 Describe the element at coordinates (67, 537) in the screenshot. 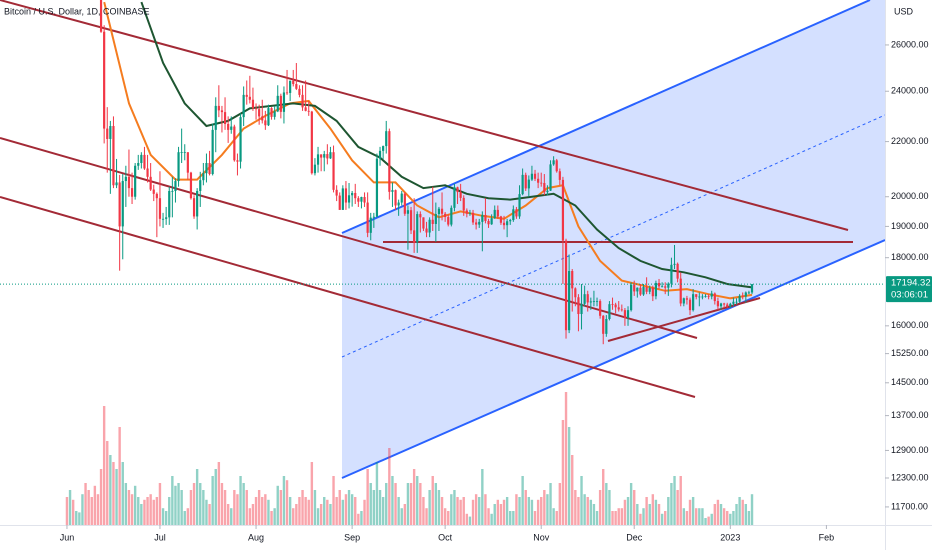

I see `x-tick-label: Jun` at that location.